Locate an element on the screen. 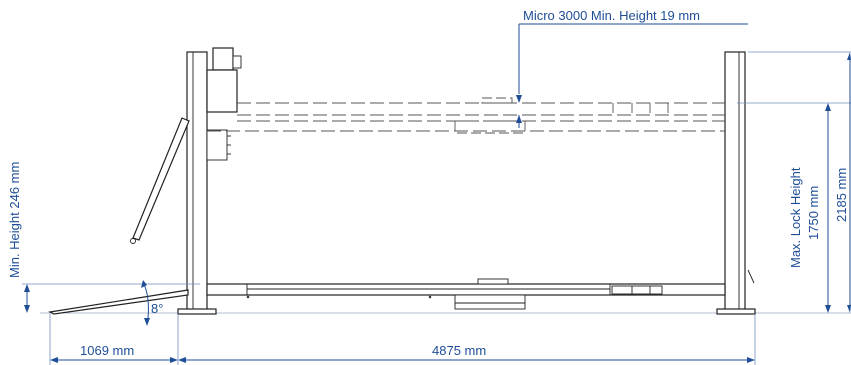 Image resolution: width=851 pixels, height=365 pixels. min-height-label: Min. Height 246 mm is located at coordinates (14, 220).